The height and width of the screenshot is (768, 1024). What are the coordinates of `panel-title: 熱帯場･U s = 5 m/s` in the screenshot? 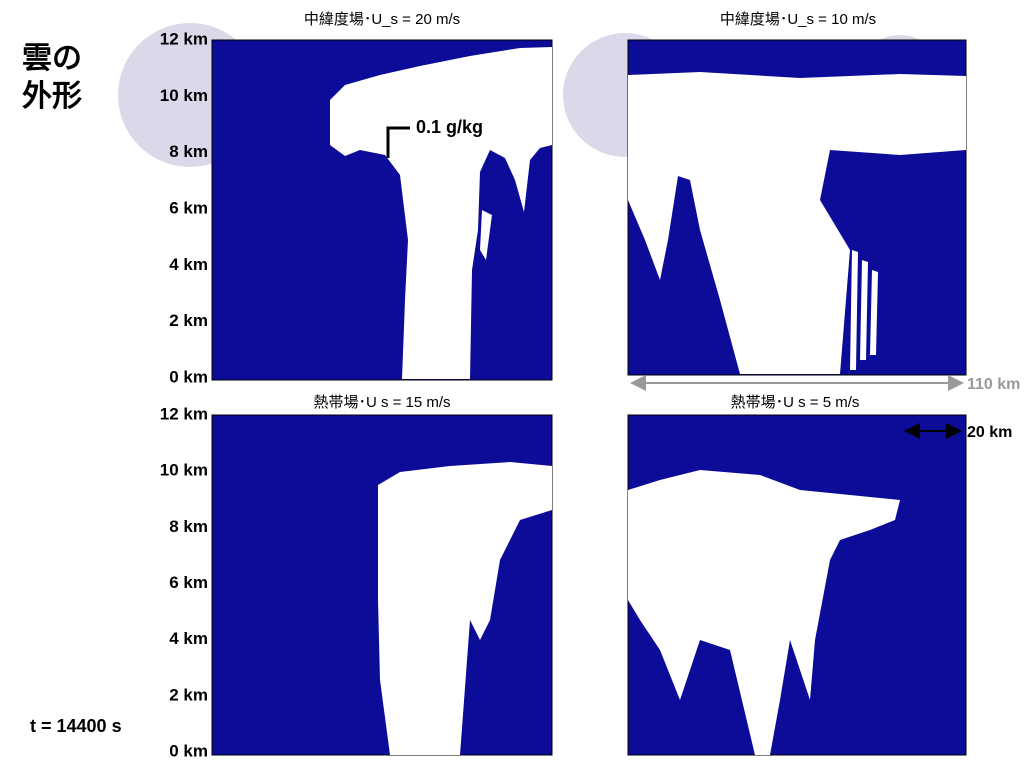 It's located at (795, 402).